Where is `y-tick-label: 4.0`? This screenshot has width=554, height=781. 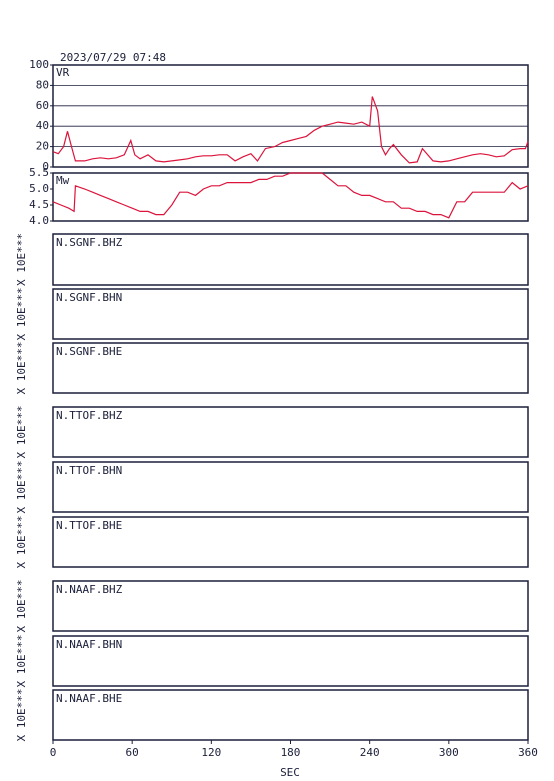 y-tick-label: 4.0 is located at coordinates (39, 220).